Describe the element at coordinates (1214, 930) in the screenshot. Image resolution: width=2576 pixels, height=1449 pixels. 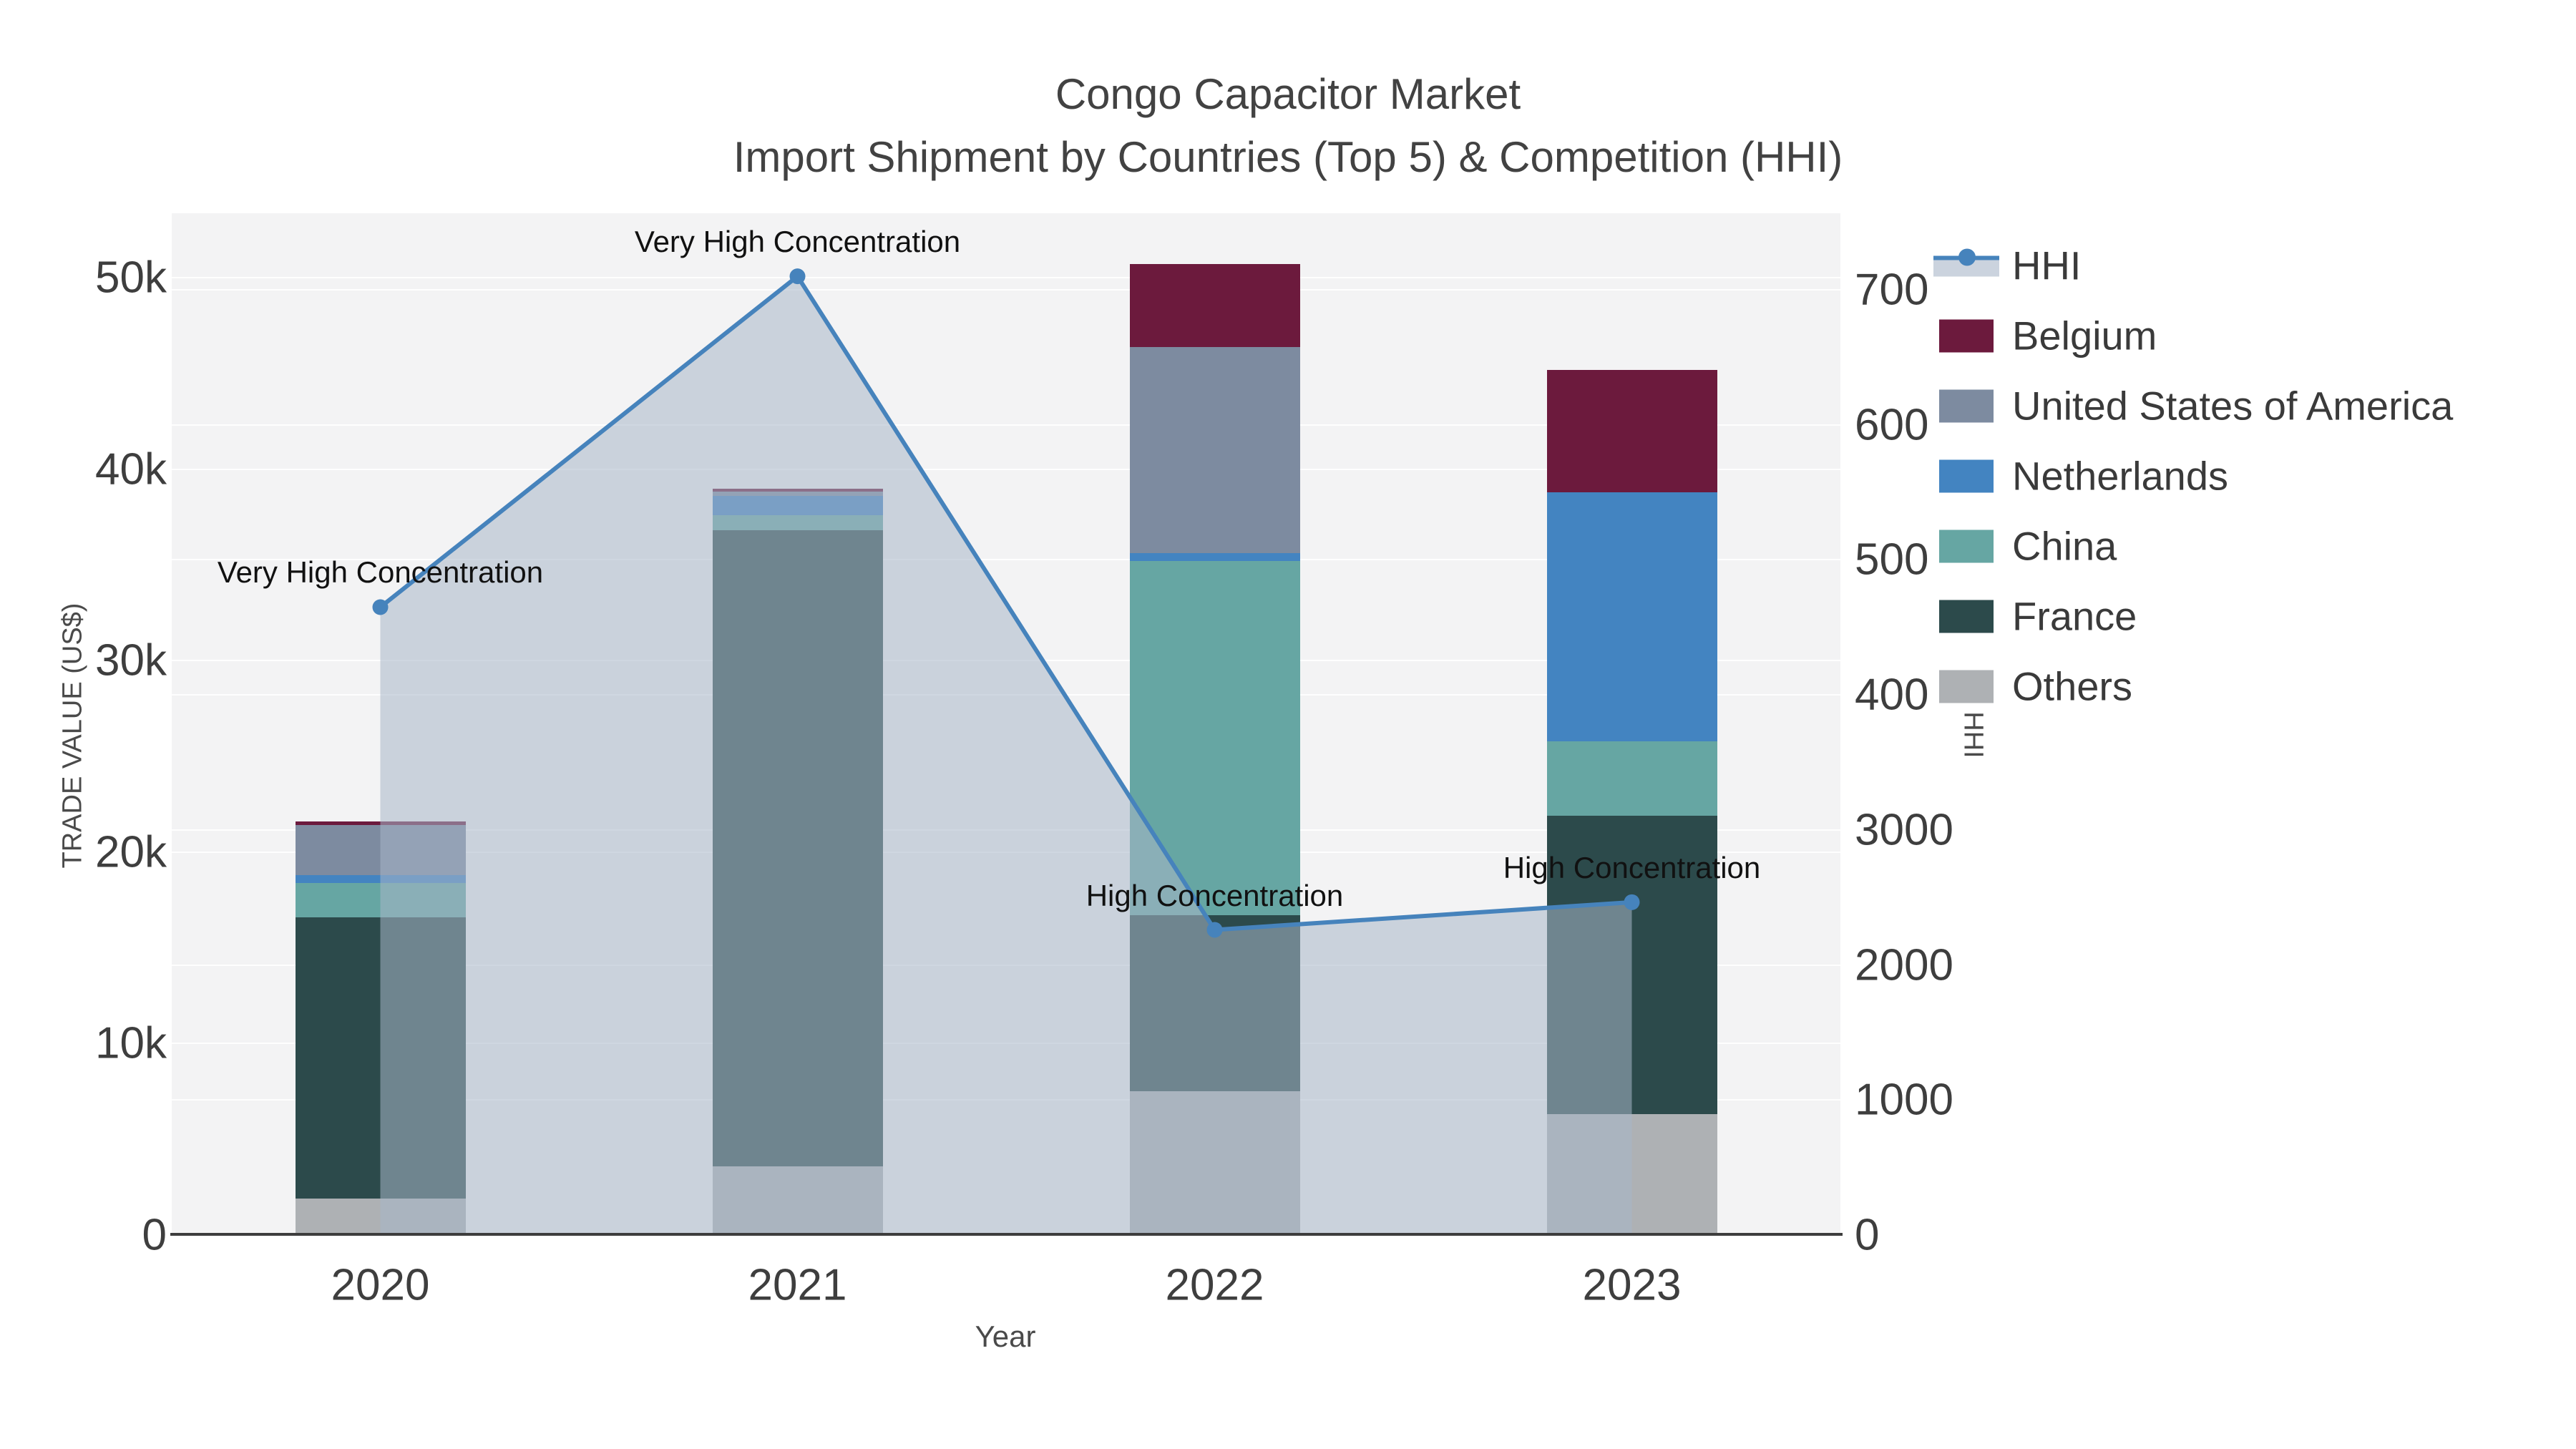
I see `hhi-marker-2022` at that location.